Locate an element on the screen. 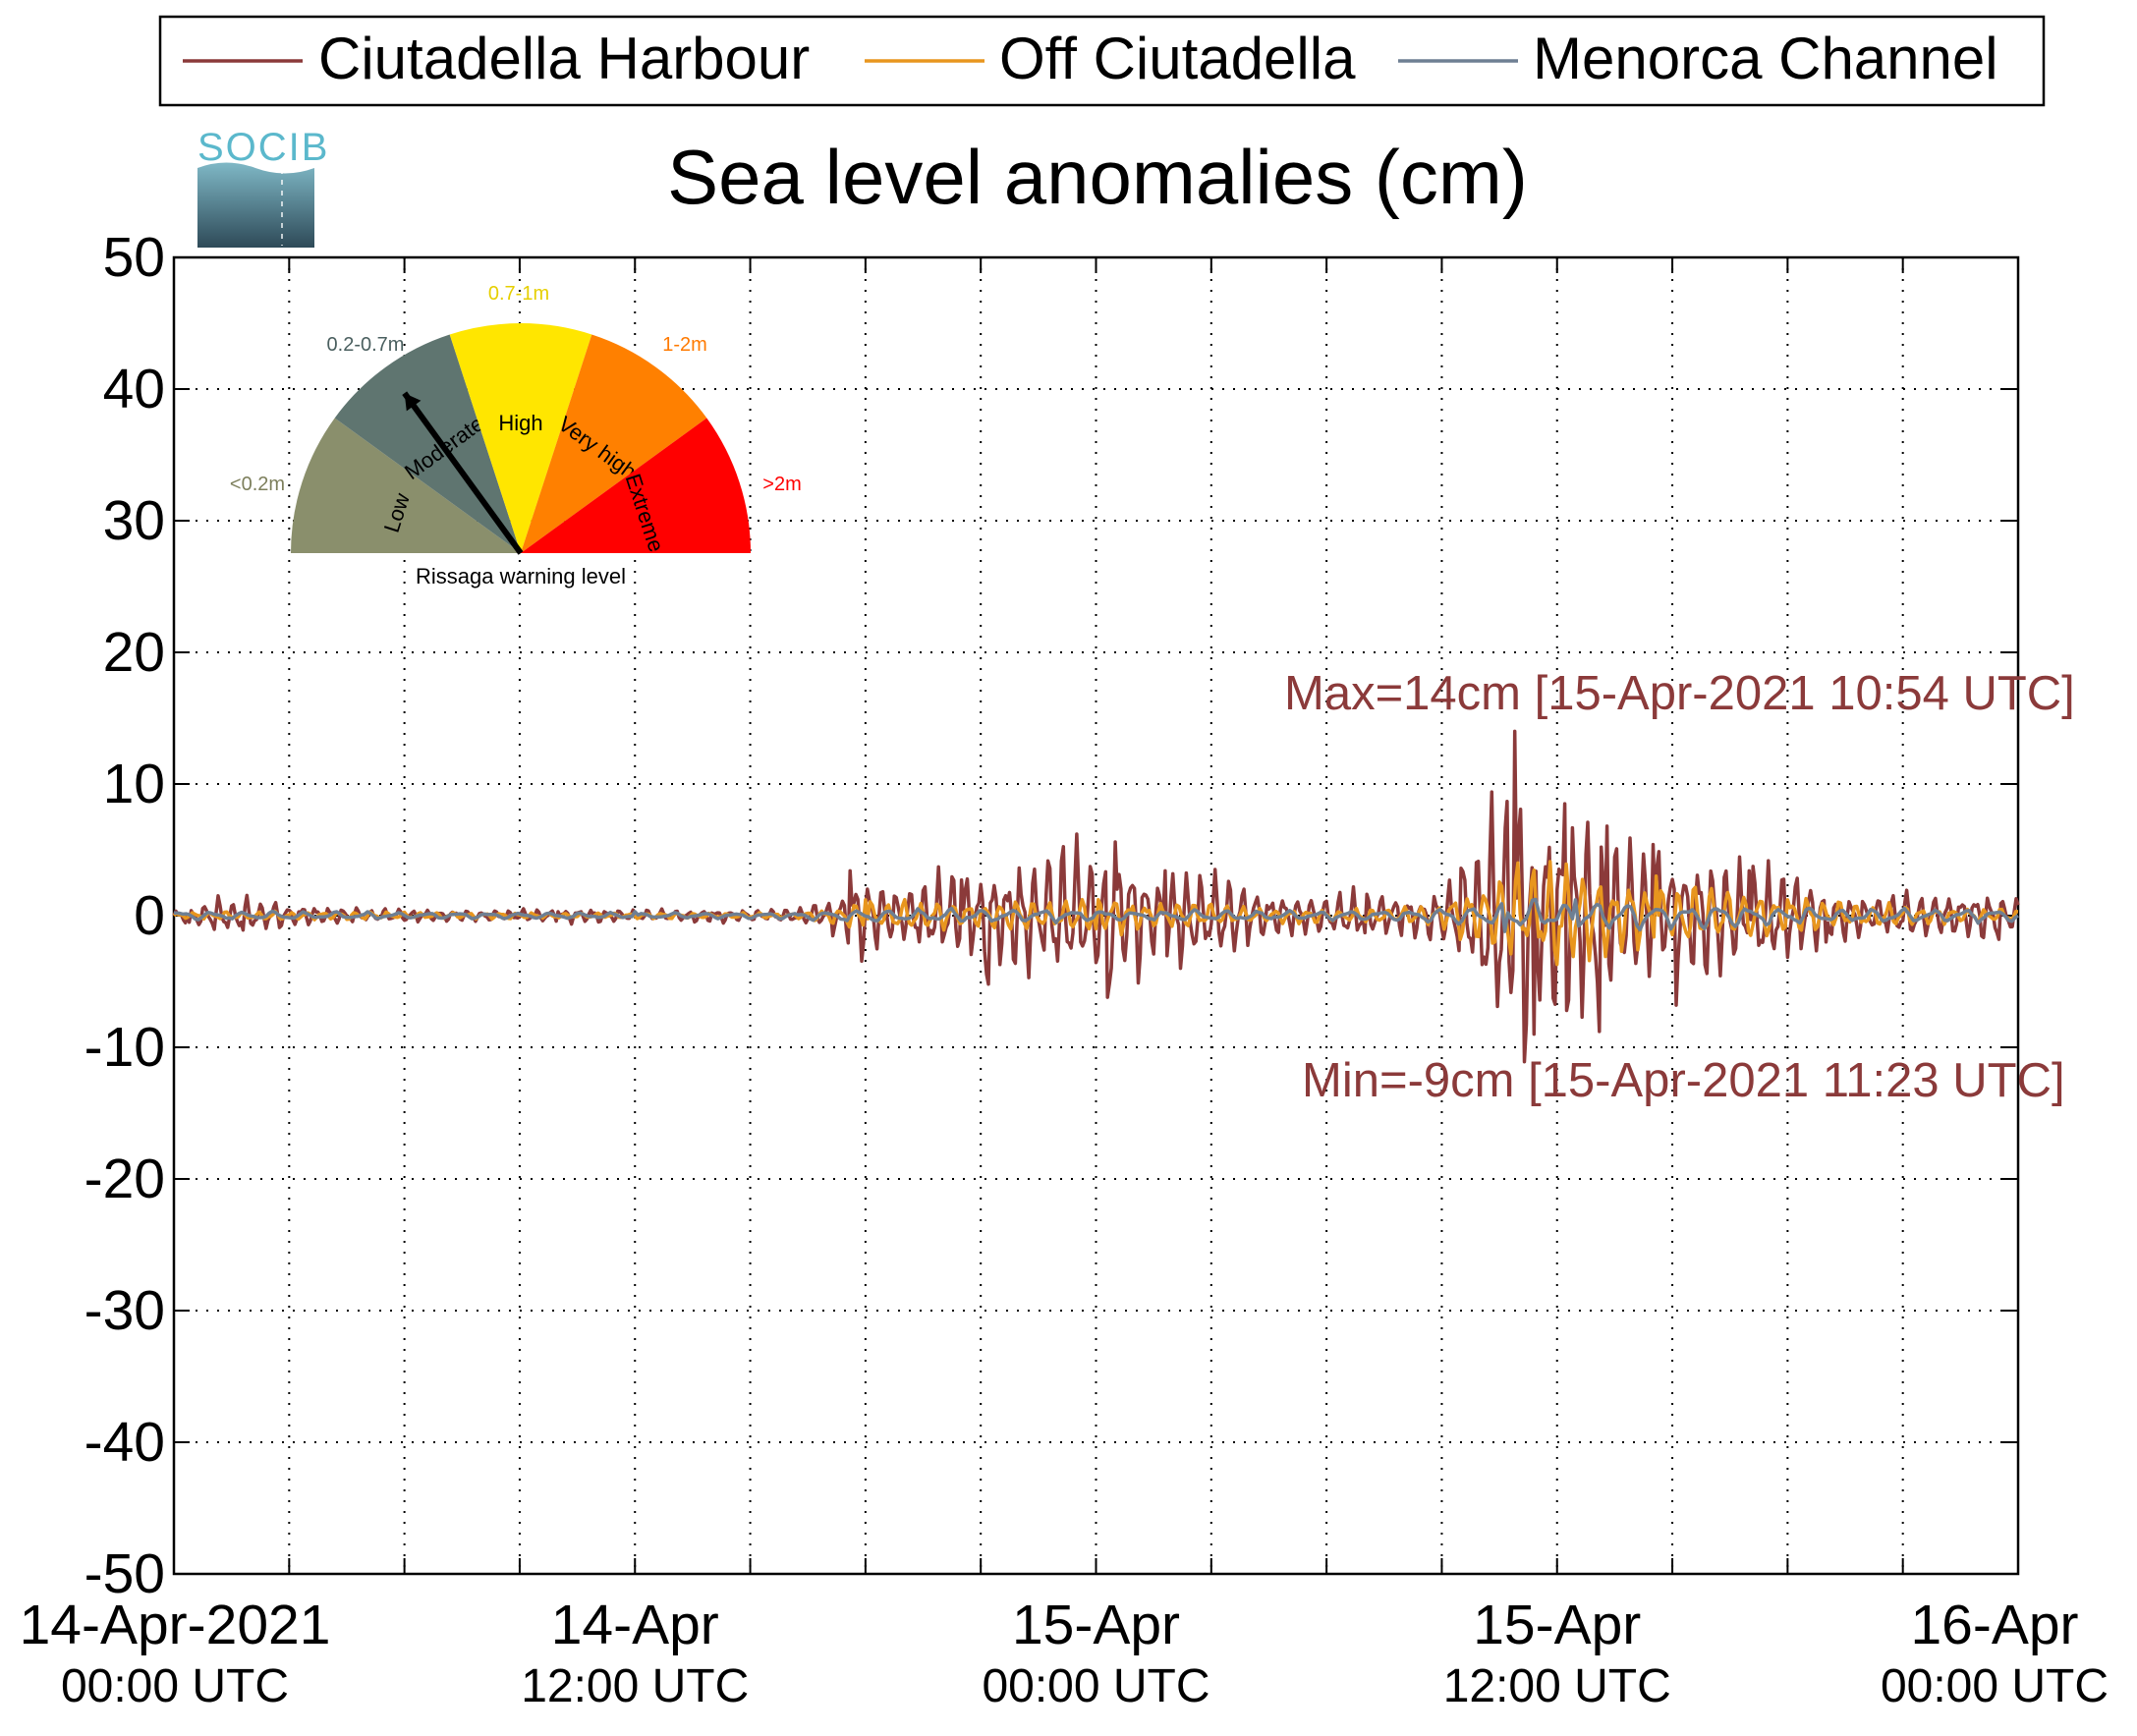  gauge-segment-low is located at coordinates (406, 485).